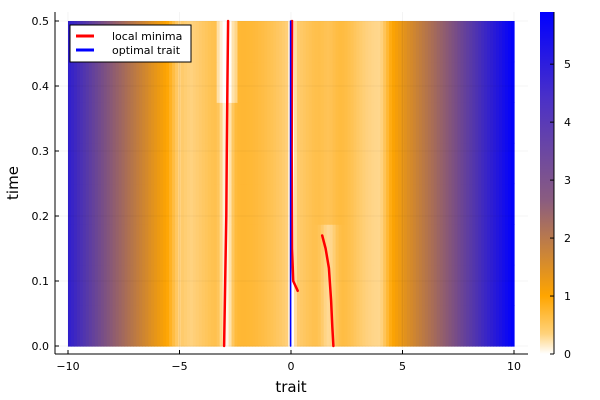 The image size is (600, 400). Describe the element at coordinates (146, 50) in the screenshot. I see `legend-label-optimal-trait: optimal trait` at that location.